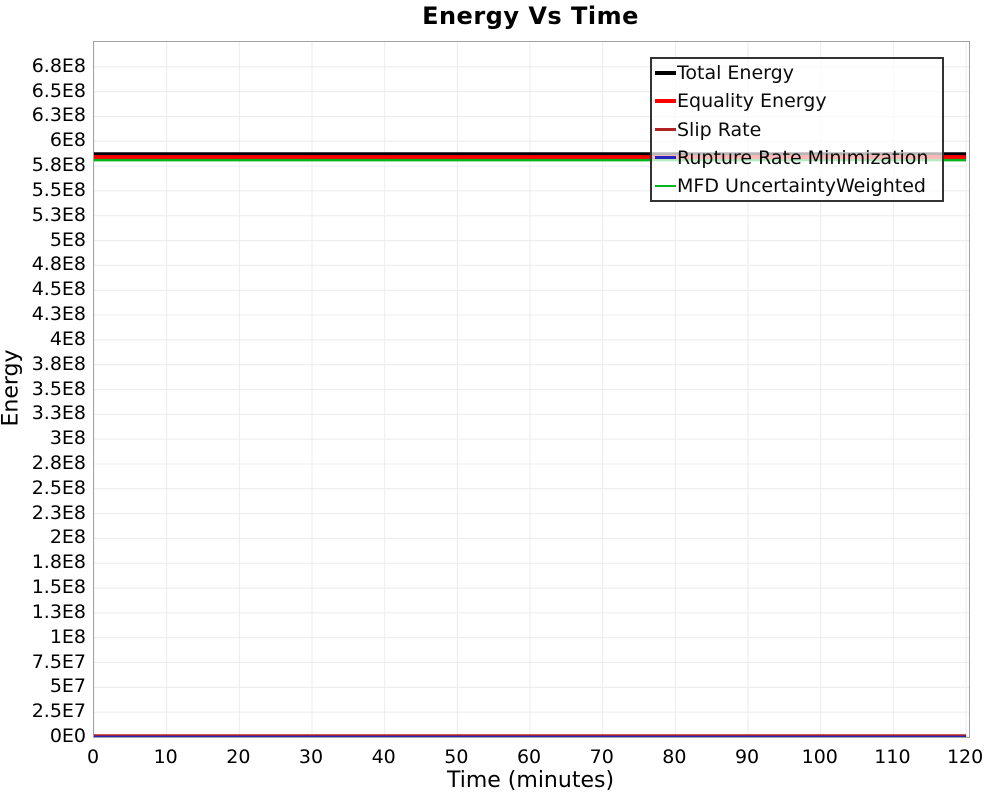 This screenshot has height=800, width=1000. I want to click on y-tick-label: 4.3E8, so click(58, 314).